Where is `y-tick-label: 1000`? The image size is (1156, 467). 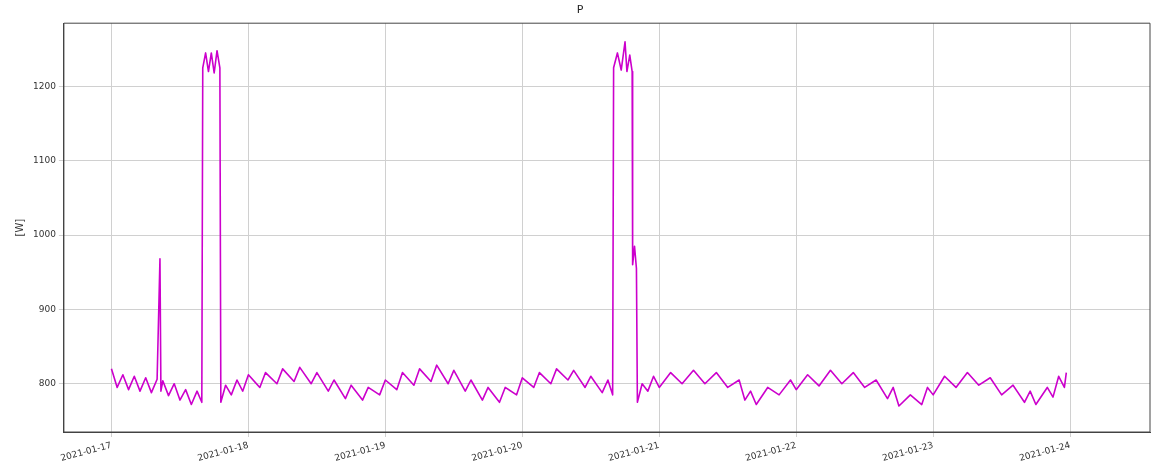
y-tick-label: 1000 is located at coordinates (45, 234).